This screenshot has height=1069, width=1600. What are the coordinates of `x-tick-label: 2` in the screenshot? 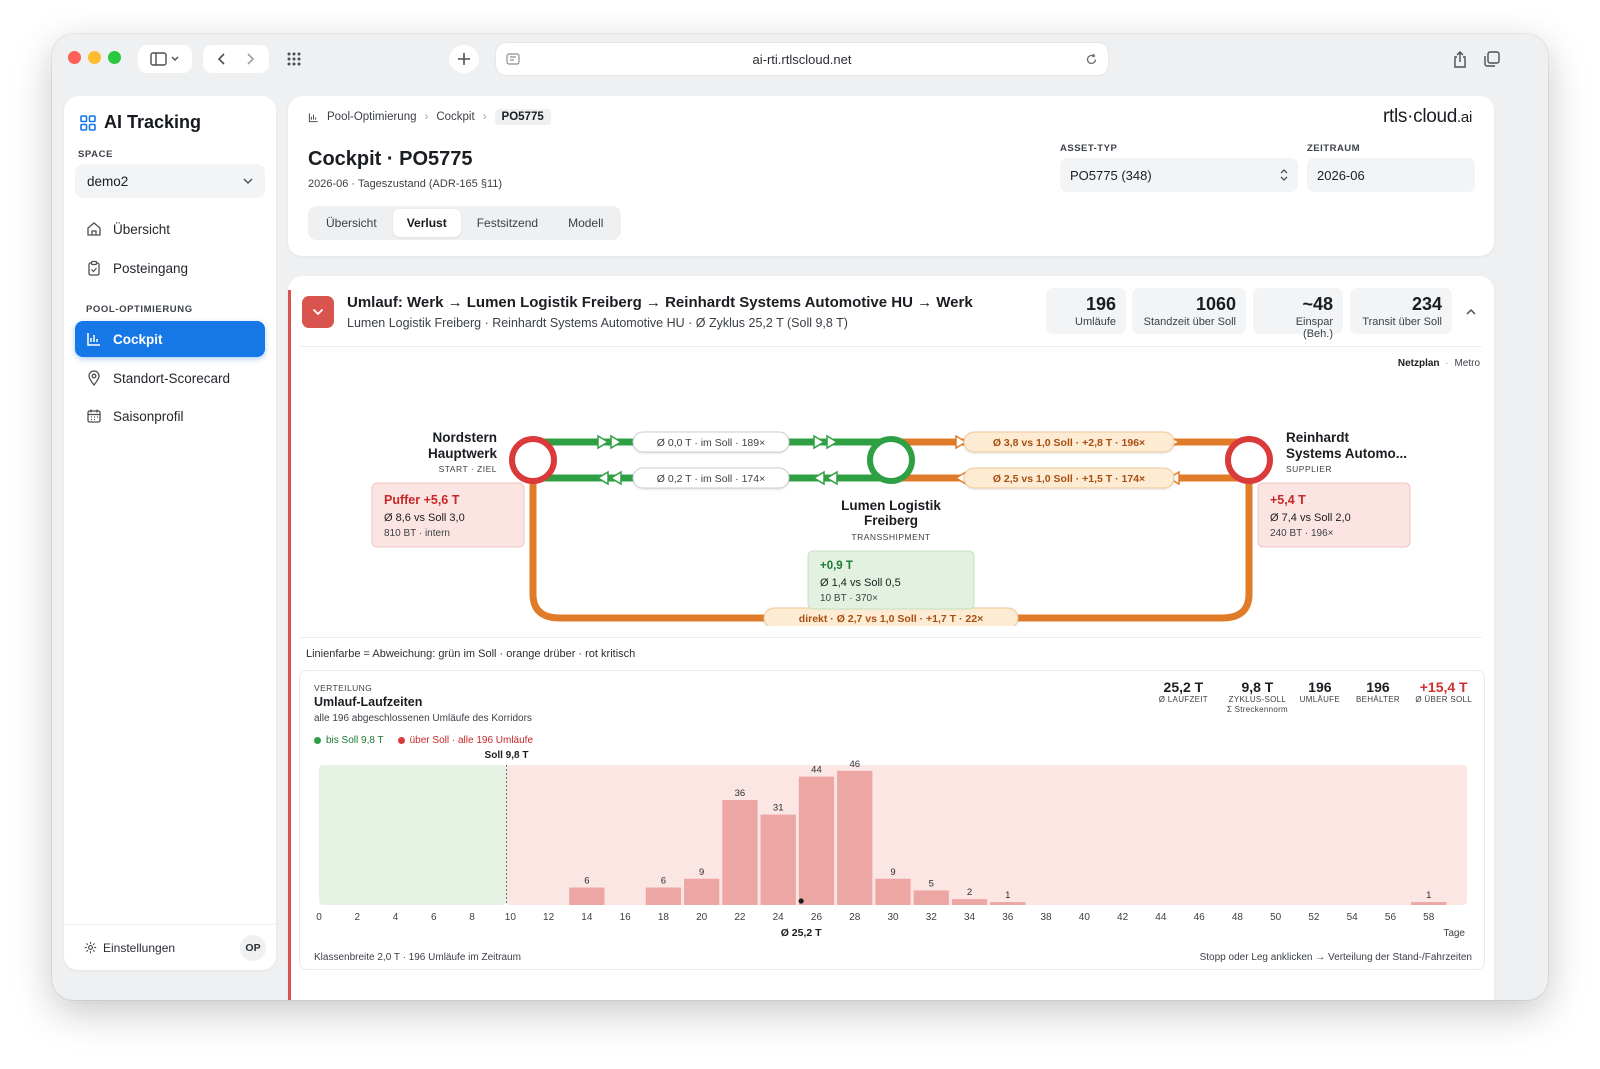 It's located at (357, 917).